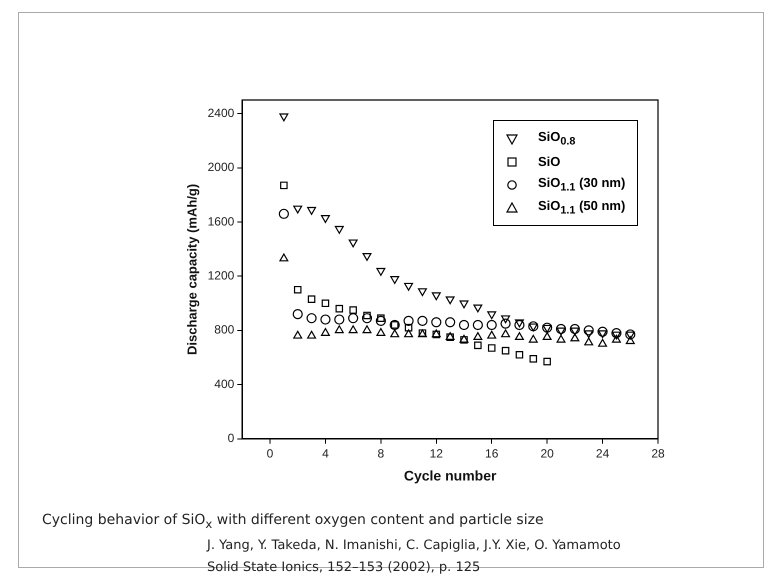 The height and width of the screenshot is (580, 782). What do you see at coordinates (221, 275) in the screenshot?
I see `y-tick-label: 1200` at bounding box center [221, 275].